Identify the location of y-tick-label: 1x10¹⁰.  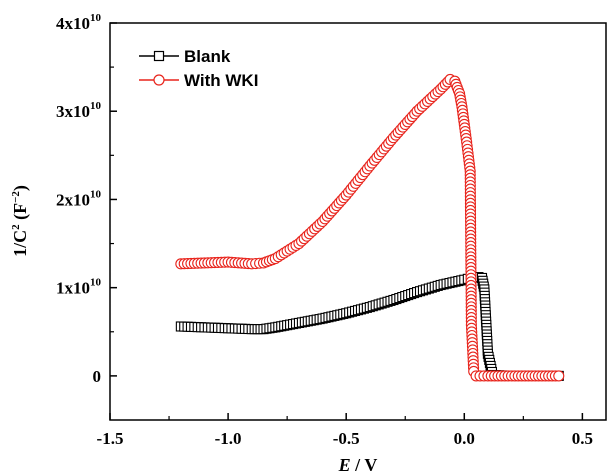
(79, 287).